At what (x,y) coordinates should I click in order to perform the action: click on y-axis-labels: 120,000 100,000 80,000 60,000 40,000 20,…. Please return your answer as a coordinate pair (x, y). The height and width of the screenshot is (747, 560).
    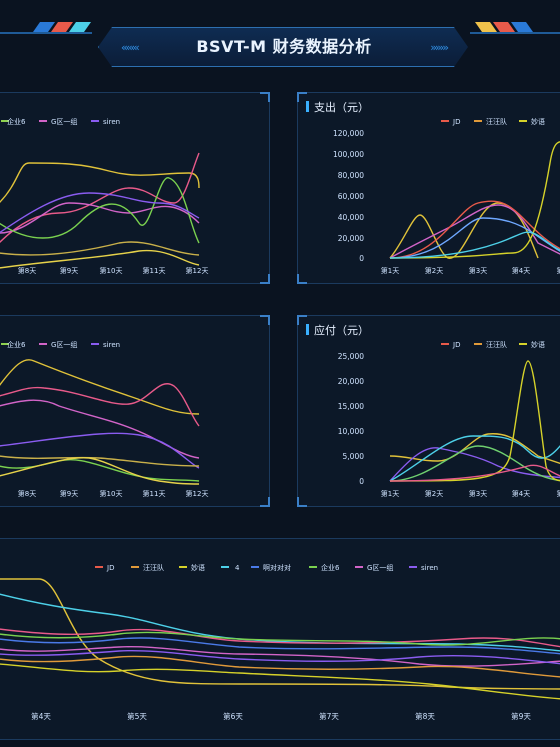
    Looking at the image, I should click on (348, 196).